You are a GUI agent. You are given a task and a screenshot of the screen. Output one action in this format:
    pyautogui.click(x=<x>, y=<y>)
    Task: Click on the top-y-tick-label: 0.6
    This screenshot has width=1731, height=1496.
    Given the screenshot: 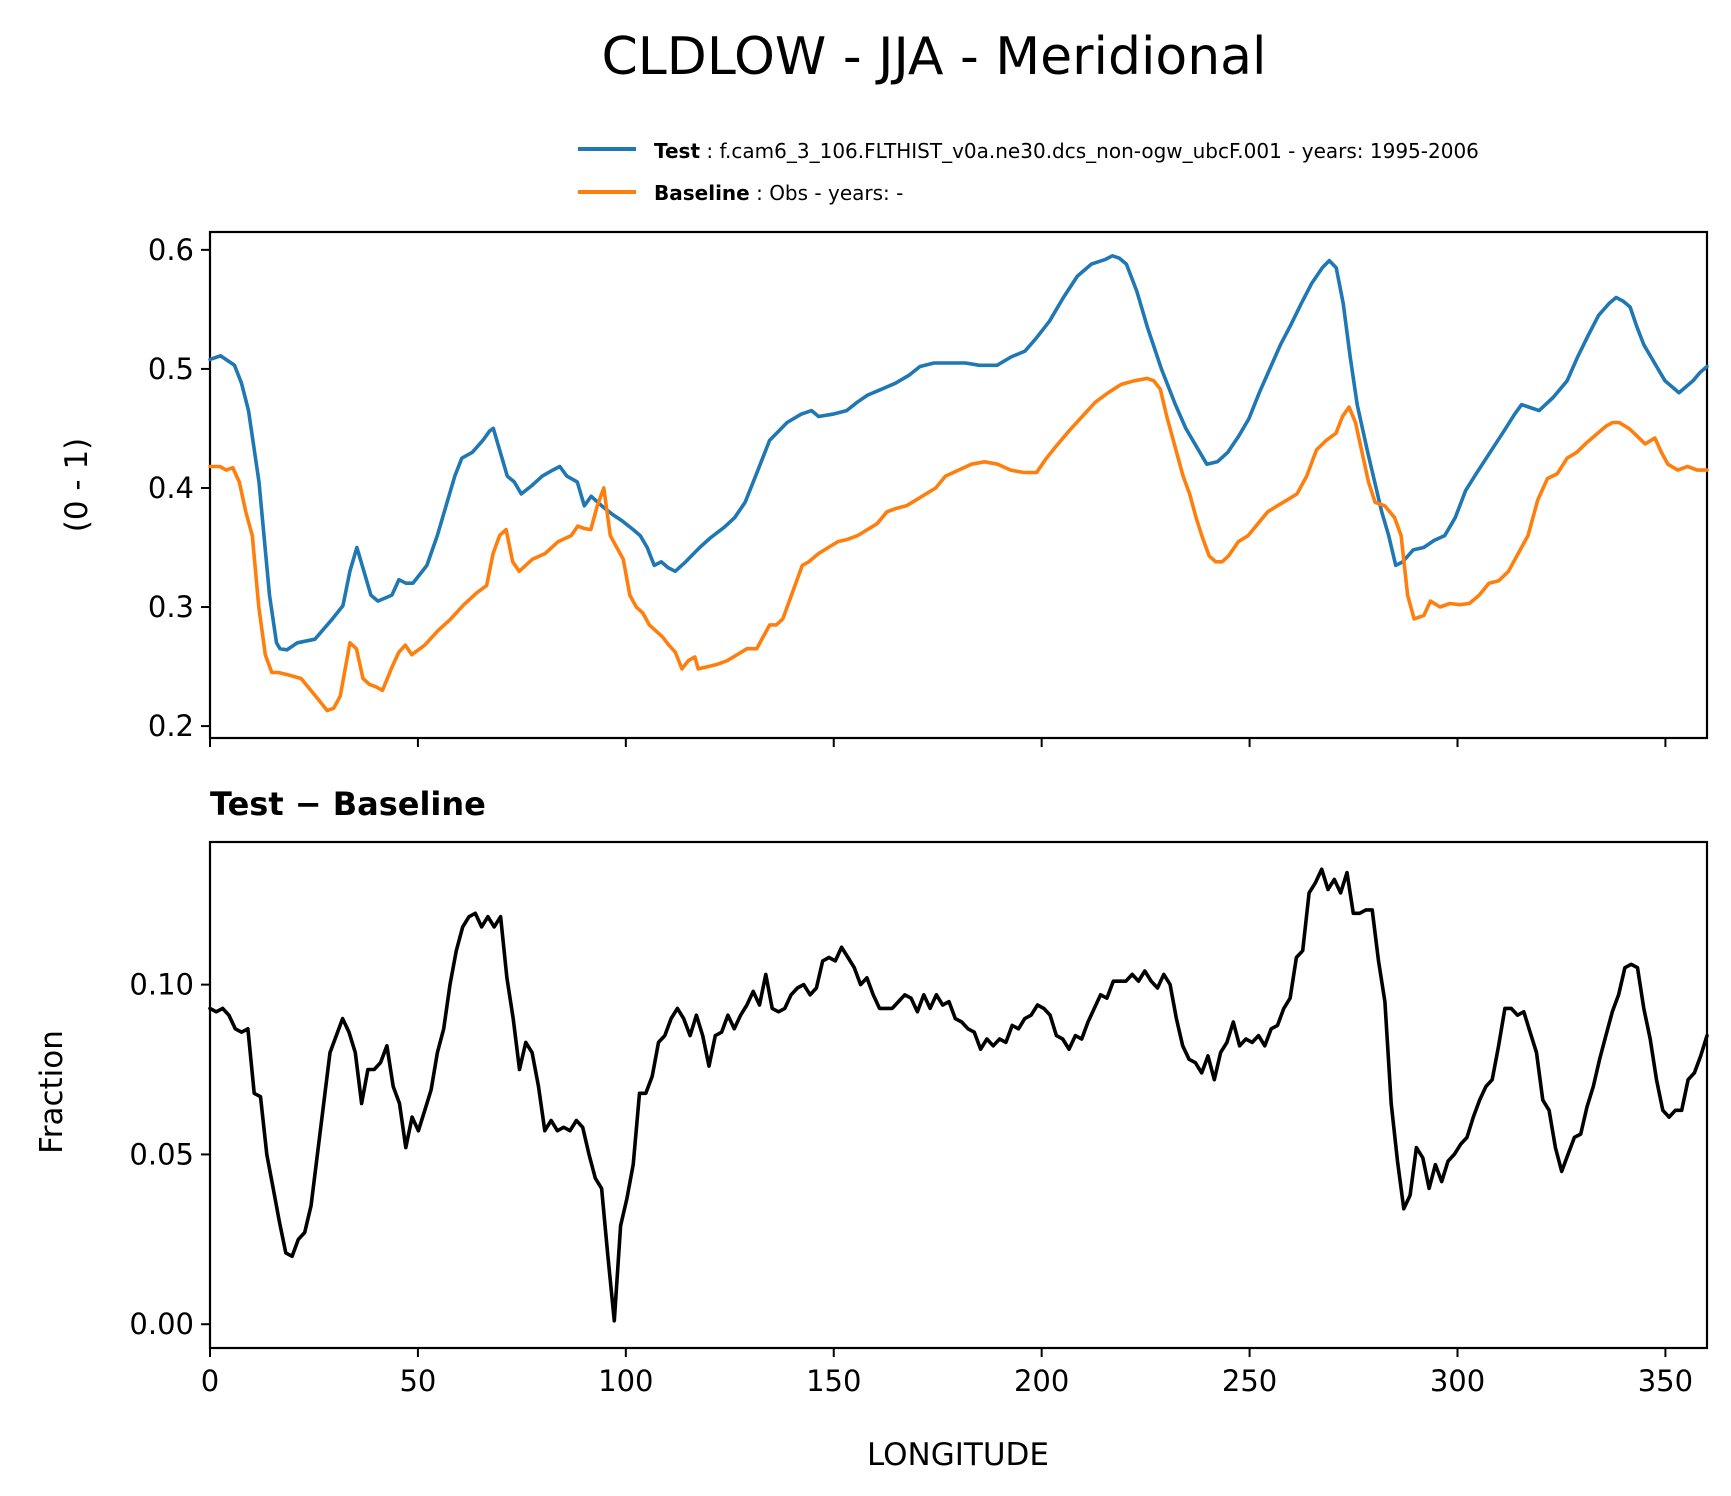 What is the action you would take?
    pyautogui.click(x=171, y=250)
    